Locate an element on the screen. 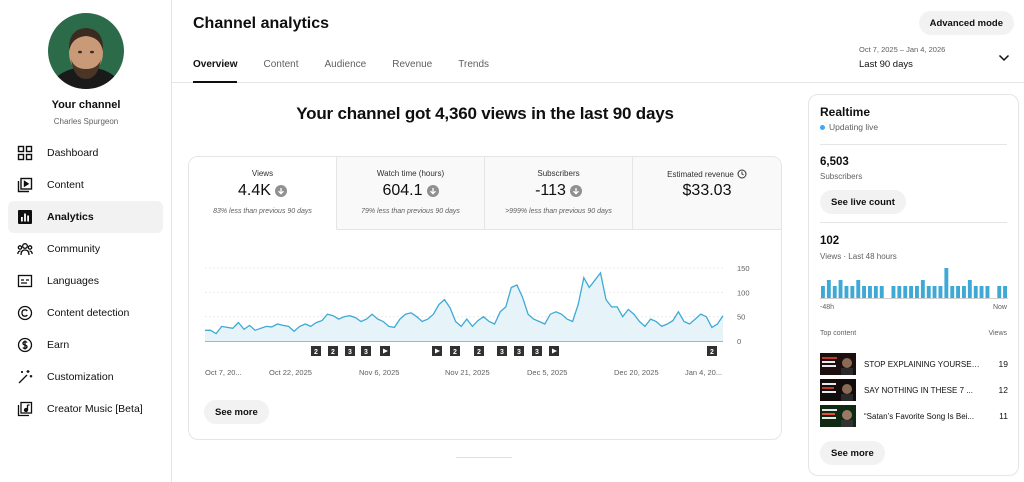  realtime-bar-chart is located at coordinates (914, 283).